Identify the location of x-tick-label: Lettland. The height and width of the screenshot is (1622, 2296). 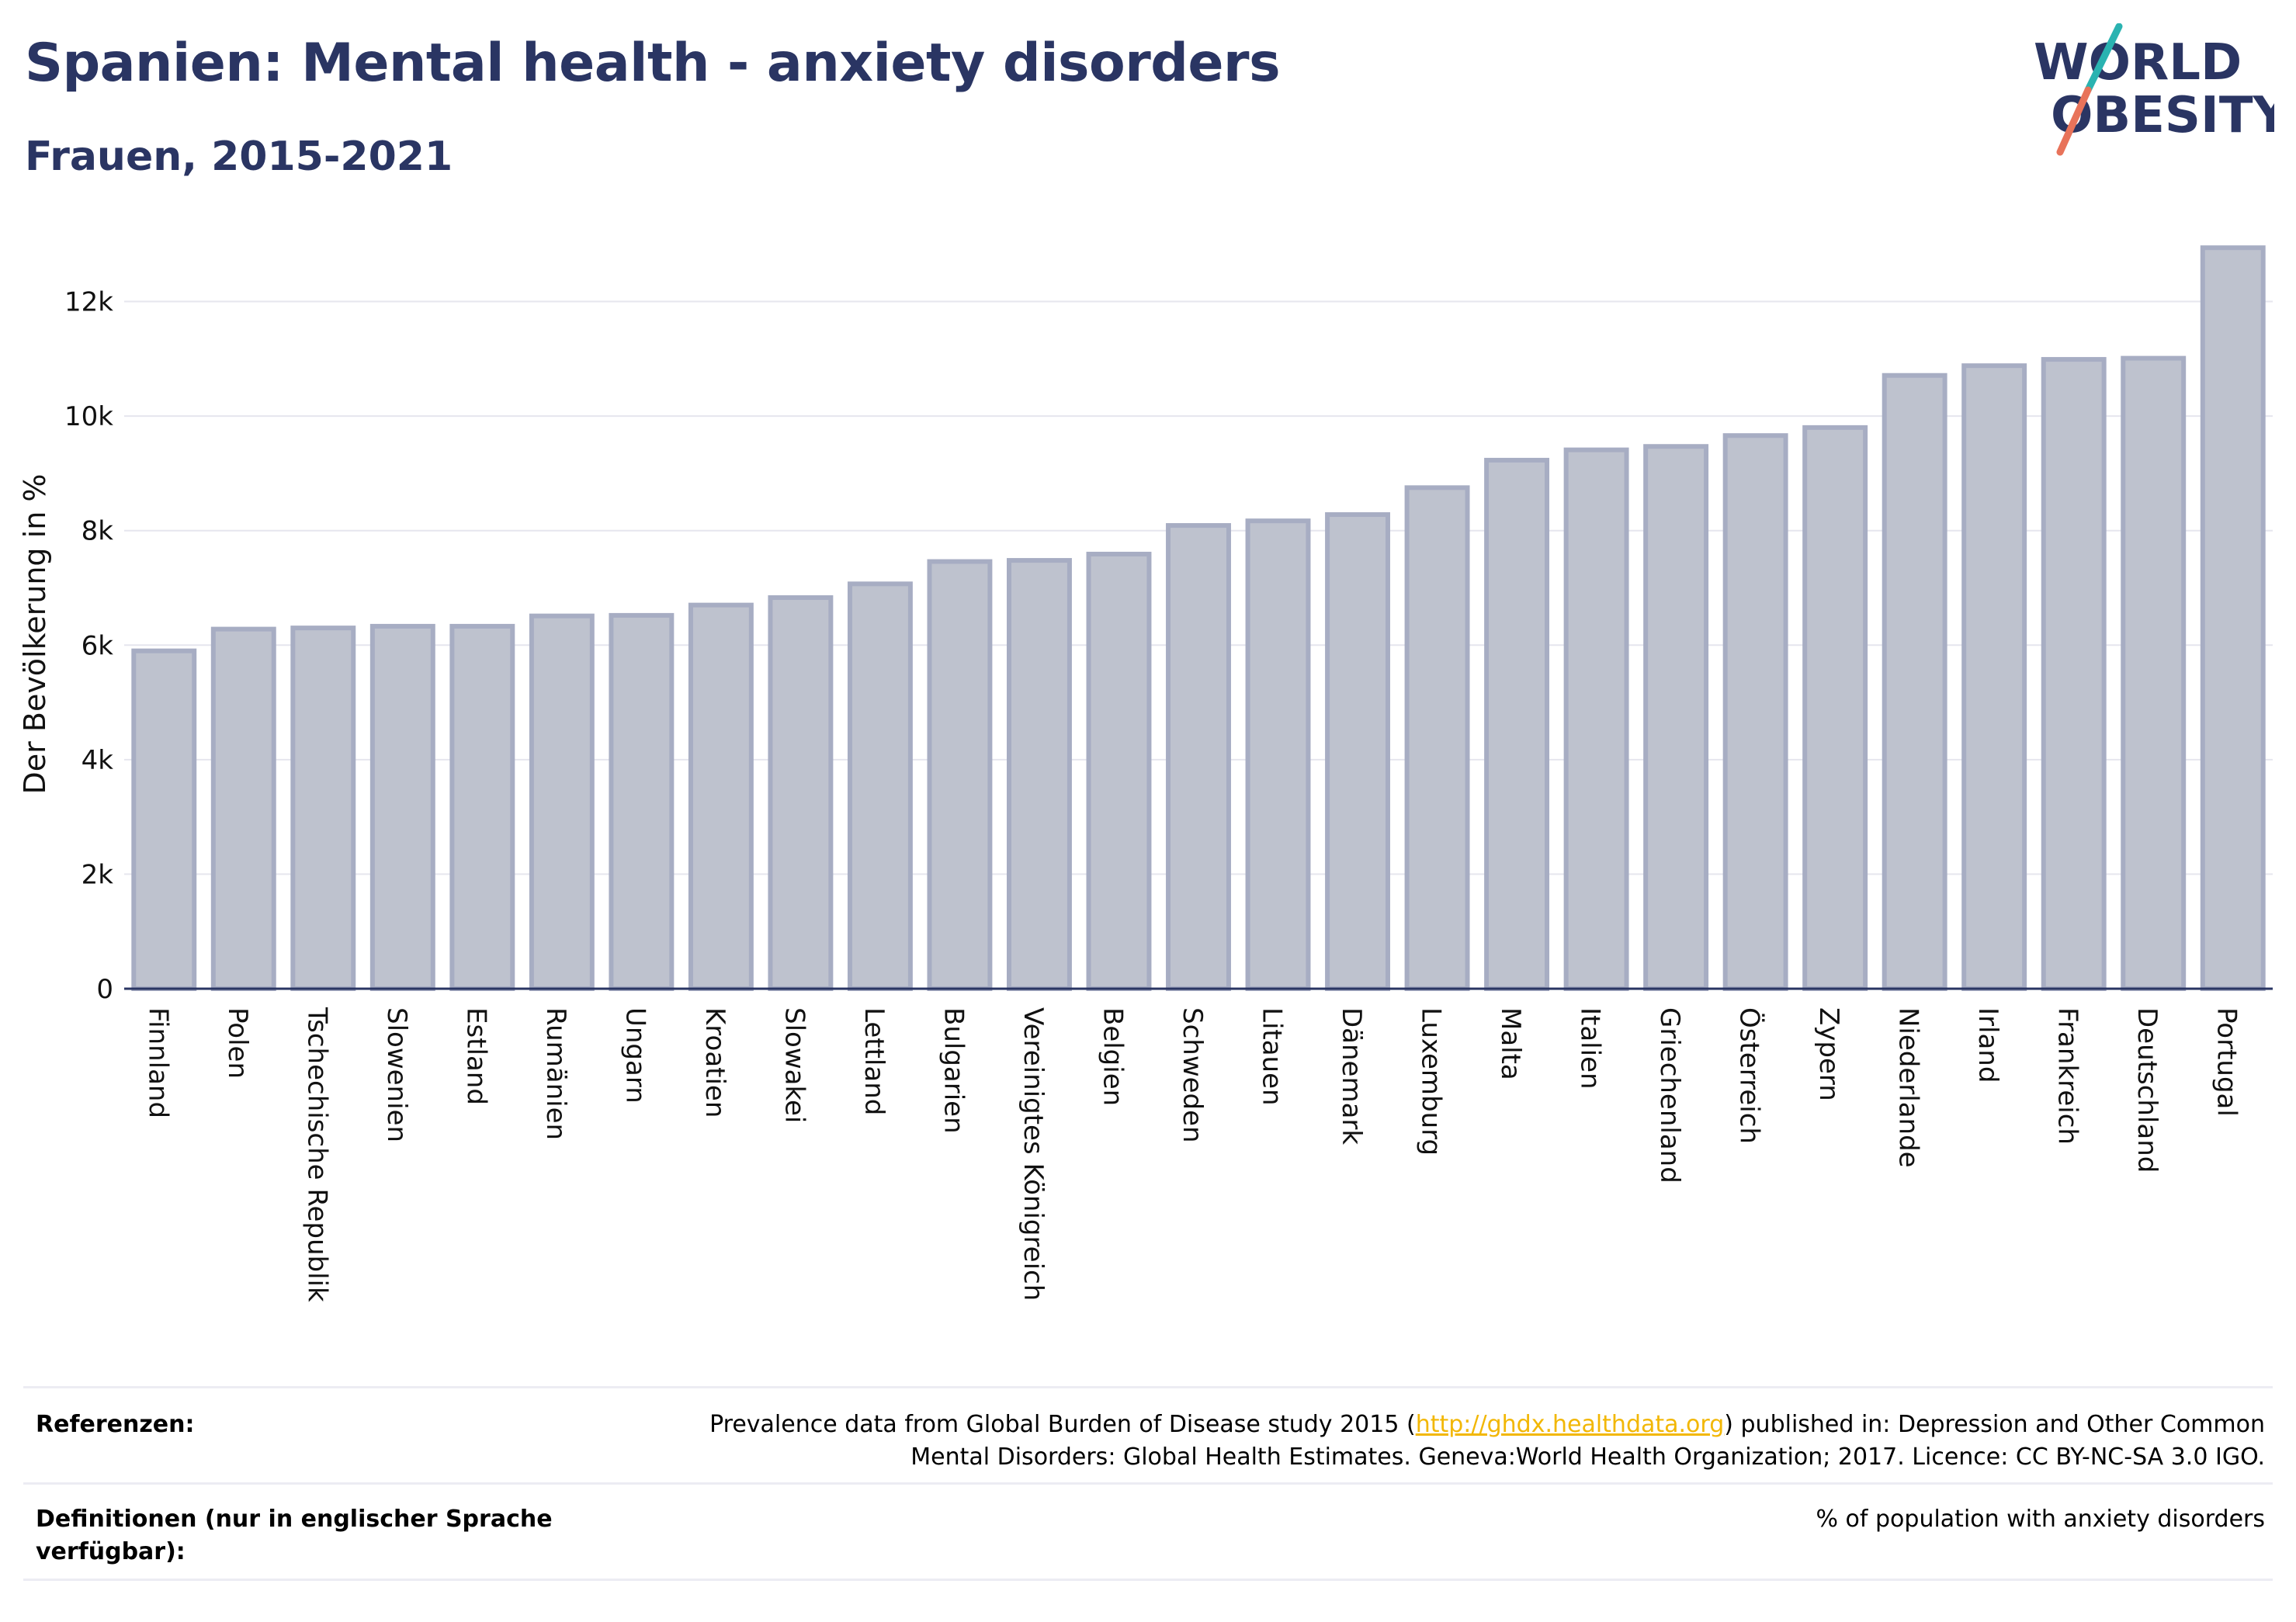
(874, 1061).